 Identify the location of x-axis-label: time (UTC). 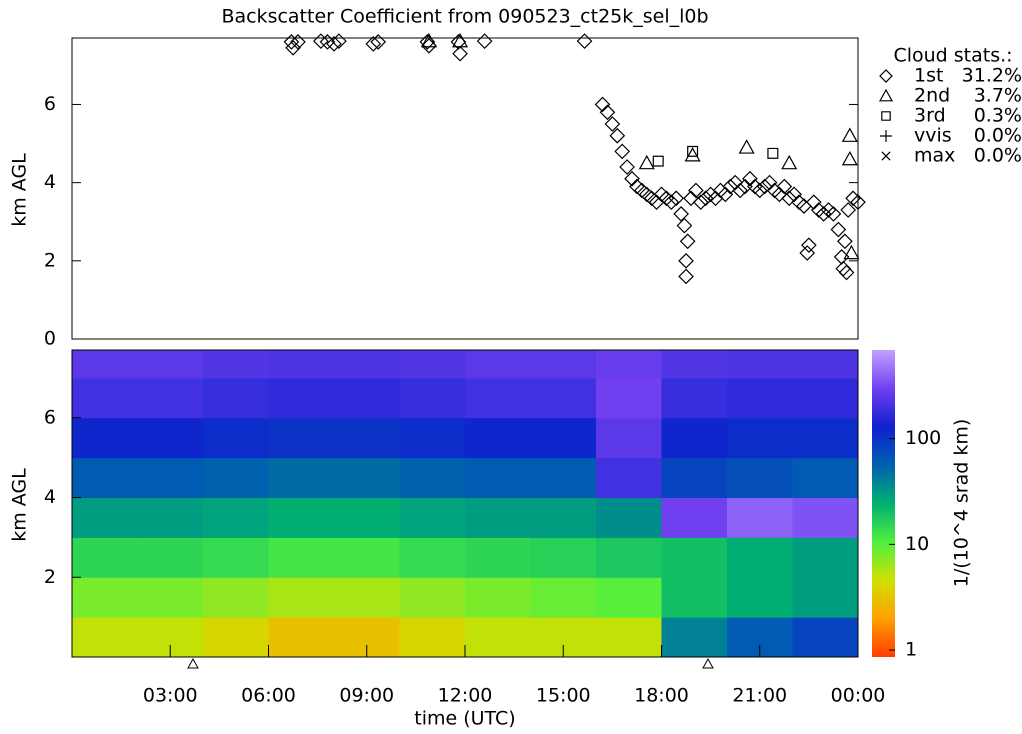
(464, 719).